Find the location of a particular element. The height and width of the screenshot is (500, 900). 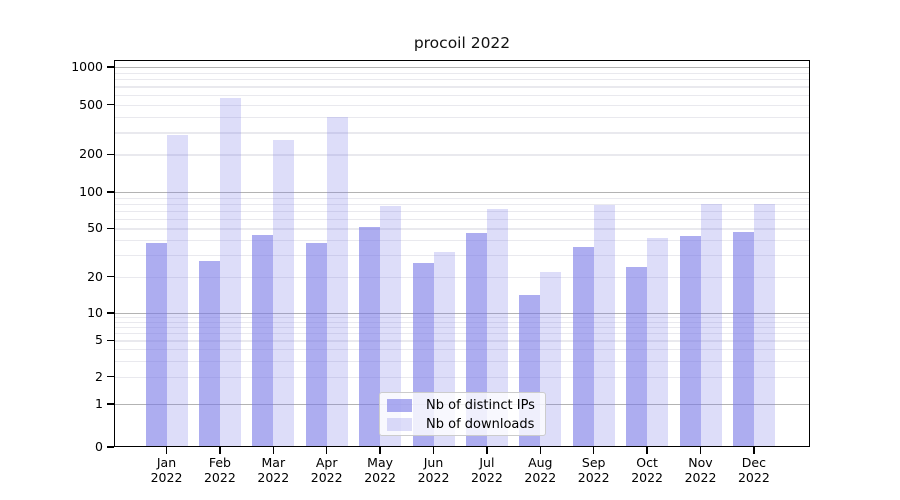

x-tick-label: Jan 2022 is located at coordinates (167, 470).